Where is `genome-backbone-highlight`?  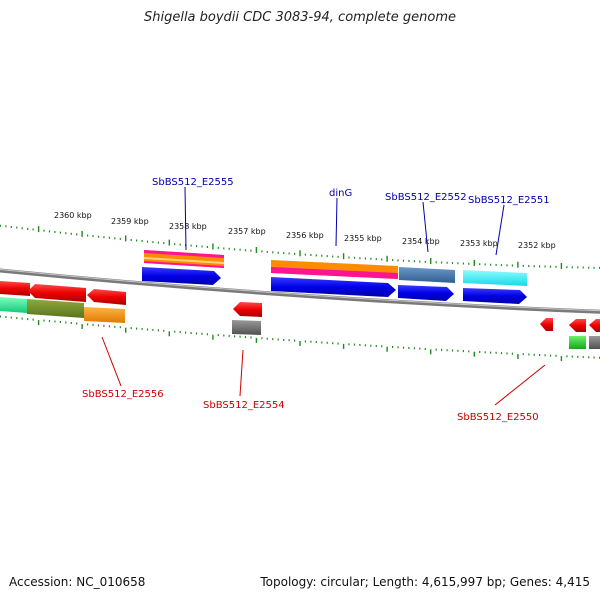
genome-backbone-highlight is located at coordinates (300, 290).